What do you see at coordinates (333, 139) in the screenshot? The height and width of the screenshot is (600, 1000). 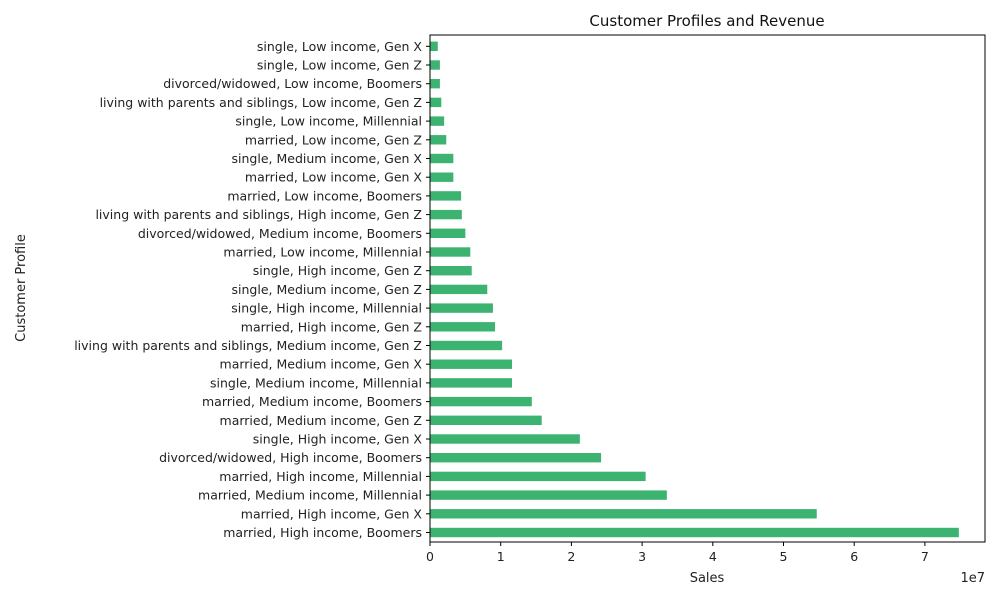 I see `y-tick-label: married, Low income, Gen Z` at bounding box center [333, 139].